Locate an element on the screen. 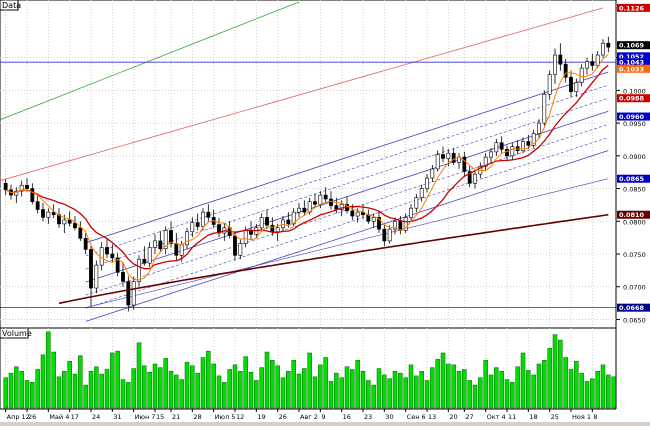 The height and width of the screenshot is (426, 650). price-marker-label: 0.1043 is located at coordinates (631, 63).